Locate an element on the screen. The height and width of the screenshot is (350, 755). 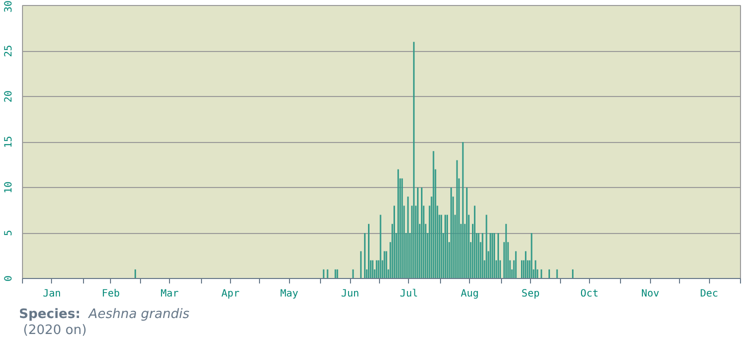
y-tick-label: 20 is located at coordinates (9, 96).